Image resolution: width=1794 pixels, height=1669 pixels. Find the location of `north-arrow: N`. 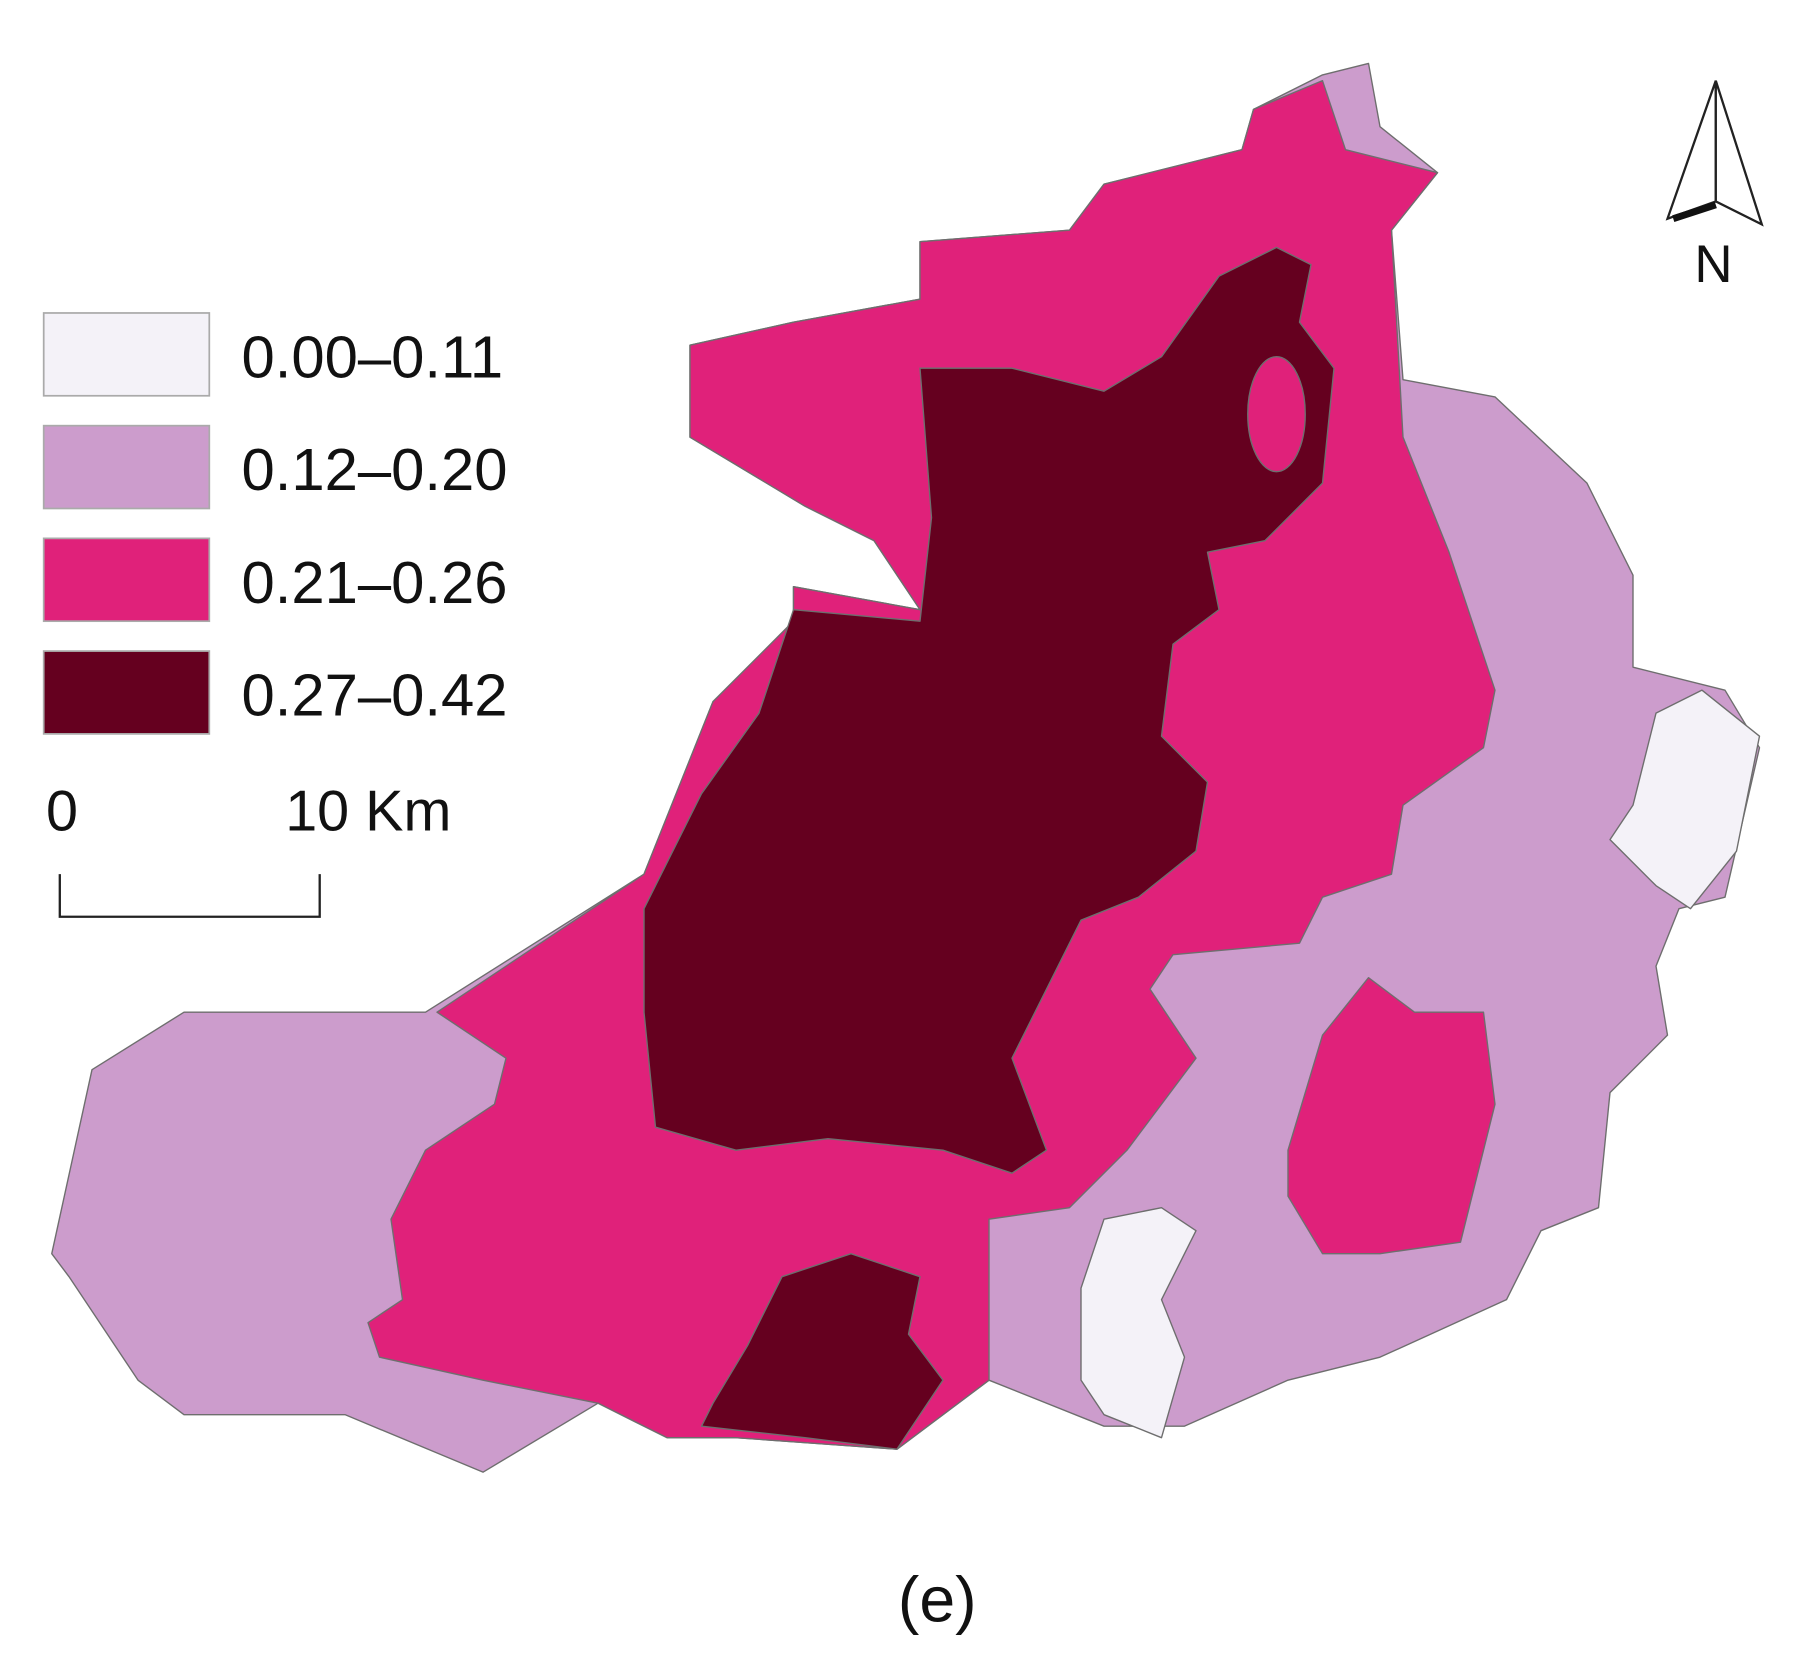

north-arrow: N is located at coordinates (1714, 187).